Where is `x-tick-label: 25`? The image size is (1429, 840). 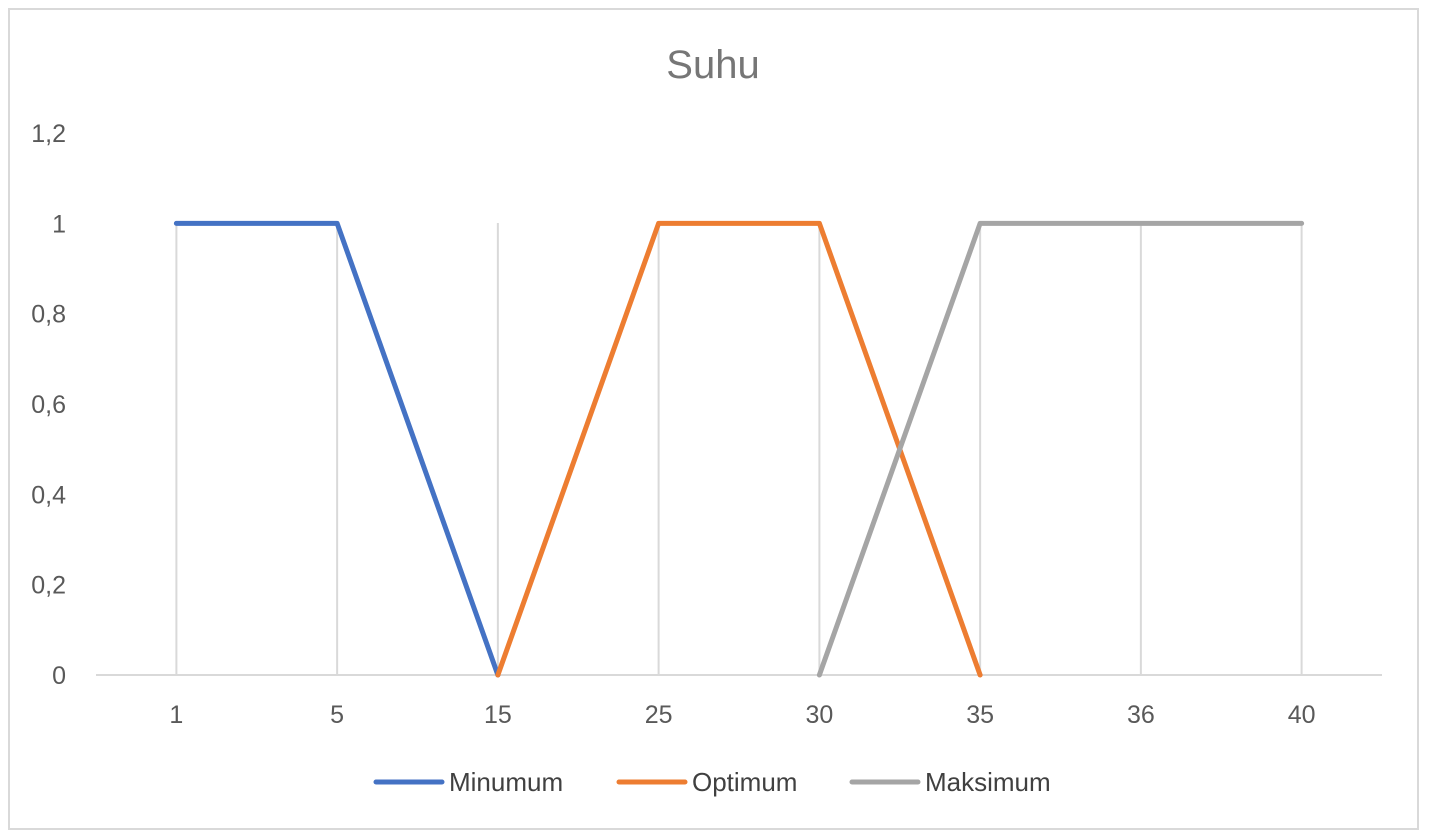
x-tick-label: 25 is located at coordinates (659, 715).